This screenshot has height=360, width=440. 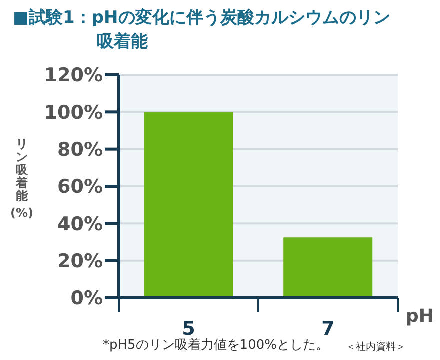 What do you see at coordinates (22, 178) in the screenshot?
I see `y-axis-title: リン吸着能 (%)` at bounding box center [22, 178].